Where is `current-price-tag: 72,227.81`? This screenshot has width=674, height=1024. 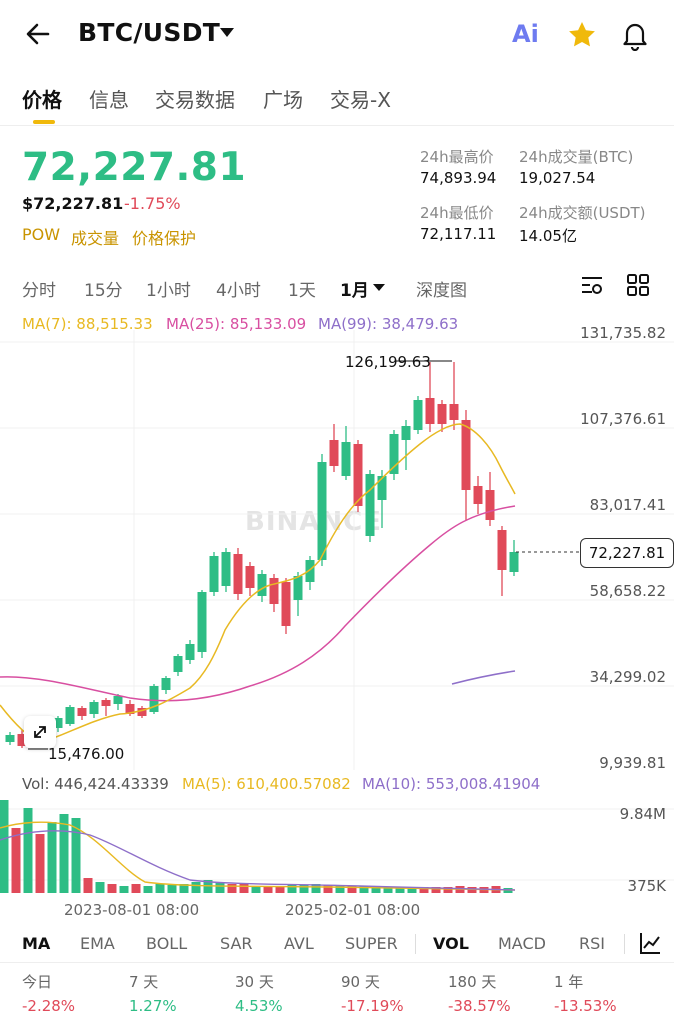
current-price-tag: 72,227.81 is located at coordinates (627, 553).